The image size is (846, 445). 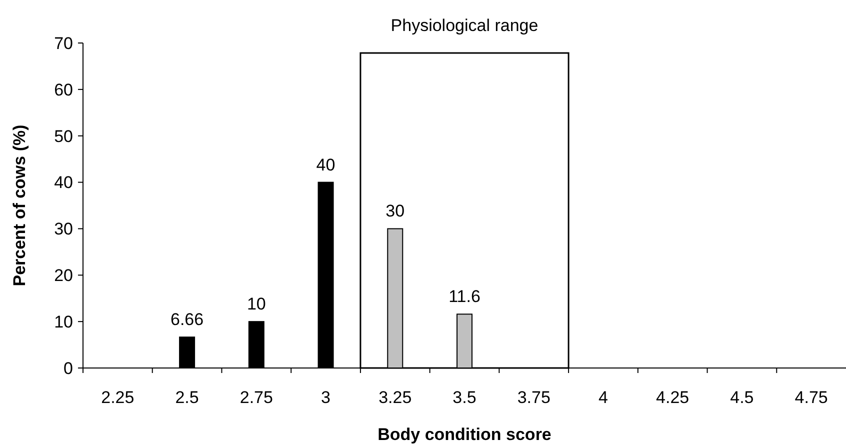 What do you see at coordinates (63, 276) in the screenshot?
I see `y-tick-label: 20` at bounding box center [63, 276].